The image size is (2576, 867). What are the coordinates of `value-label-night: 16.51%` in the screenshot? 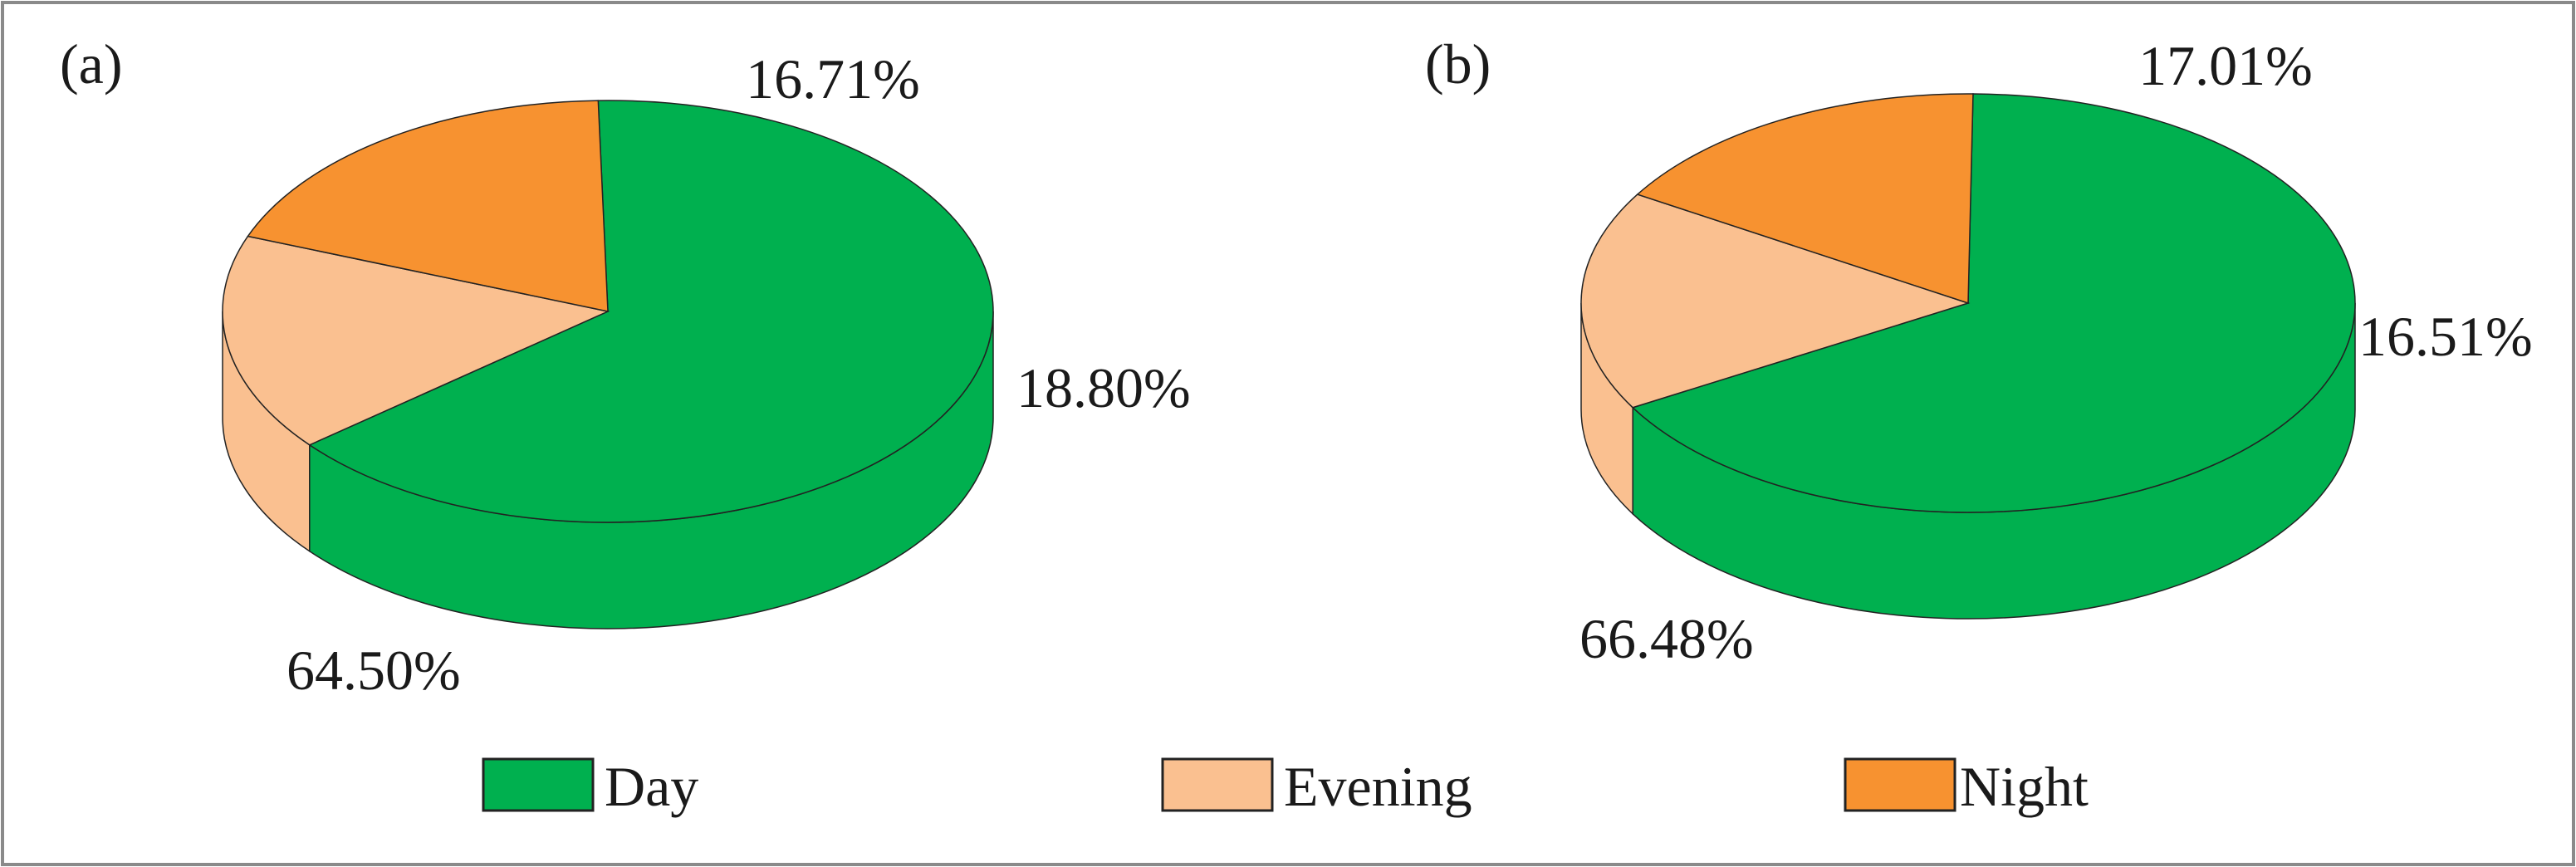 It's located at (2446, 336).